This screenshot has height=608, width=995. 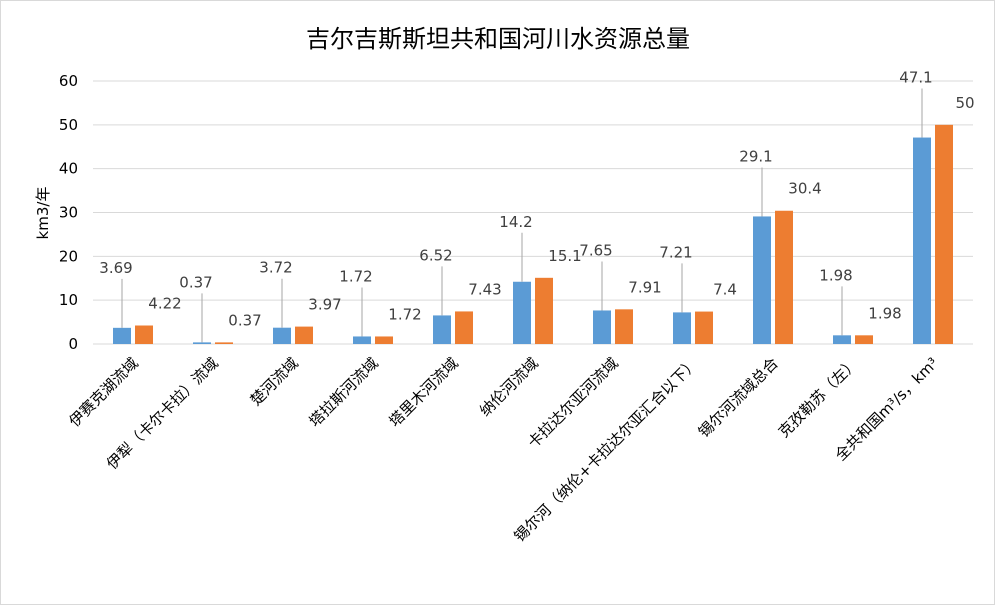 I want to click on data-label-series1: 7.65, so click(x=595, y=250).